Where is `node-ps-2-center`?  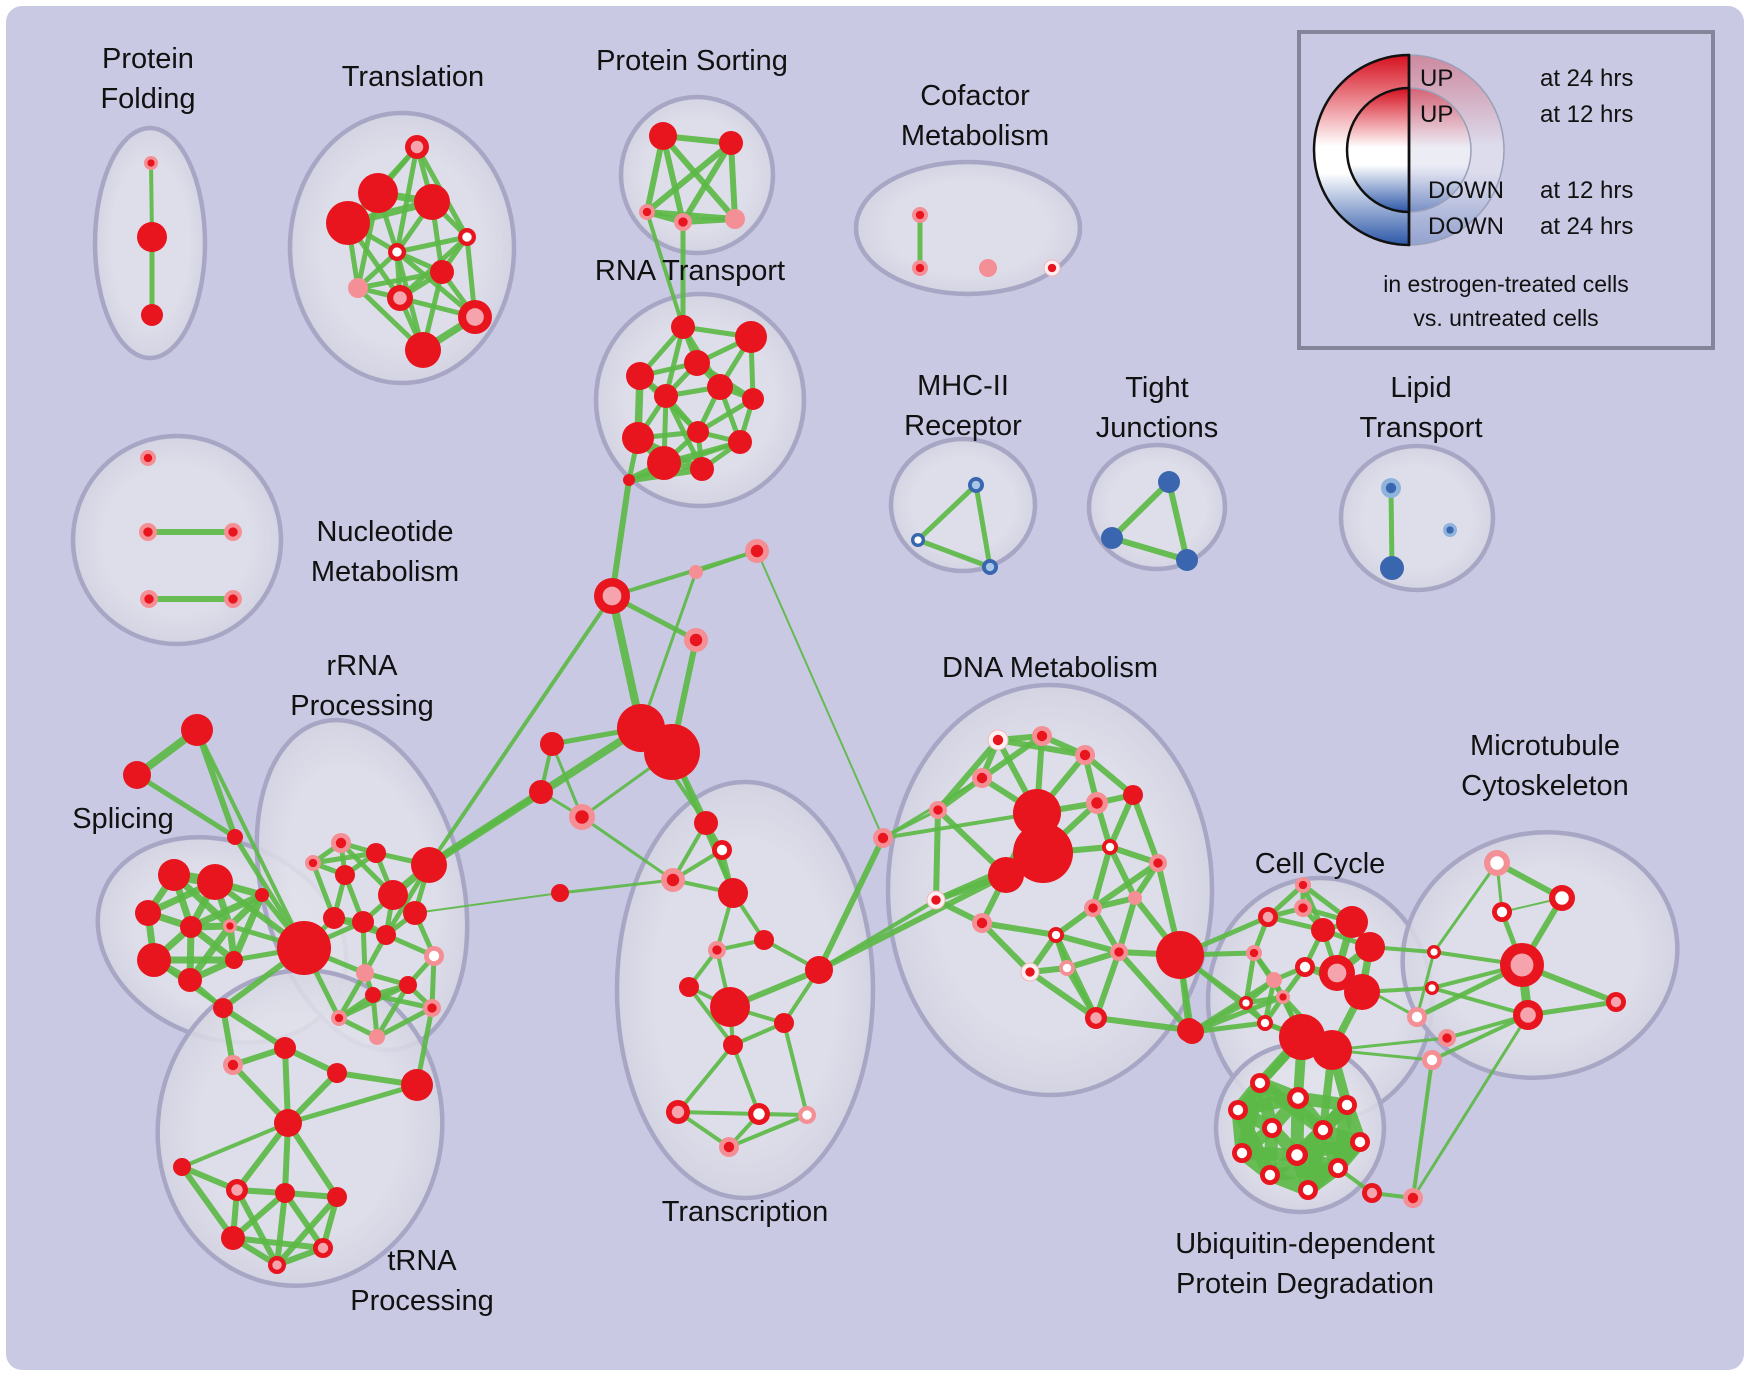 node-ps-2-center is located at coordinates (647, 212).